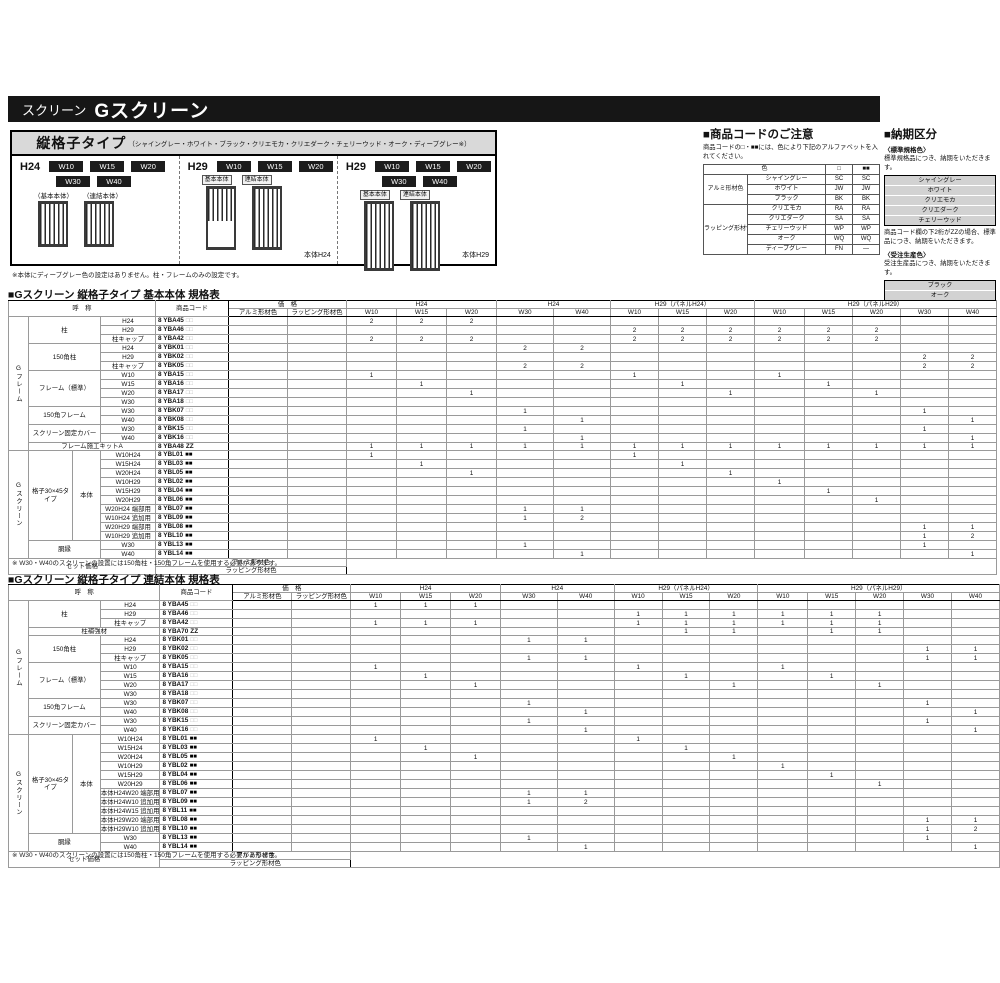  Describe the element at coordinates (839, 189) in the screenshot. I see `code1-cell: JW` at that location.